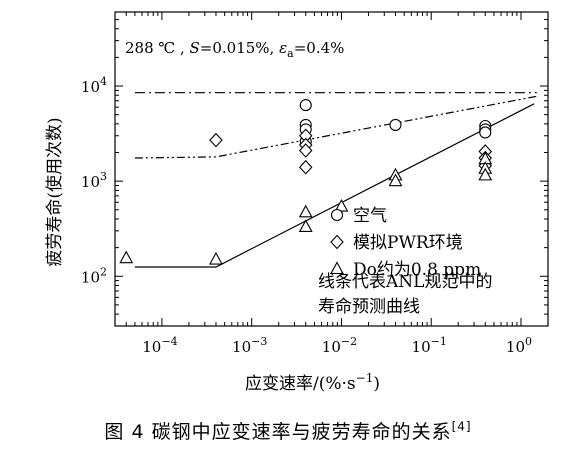 The width and height of the screenshot is (576, 461). Describe the element at coordinates (429, 345) in the screenshot. I see `x-tick-label: 10⁻¹` at that location.